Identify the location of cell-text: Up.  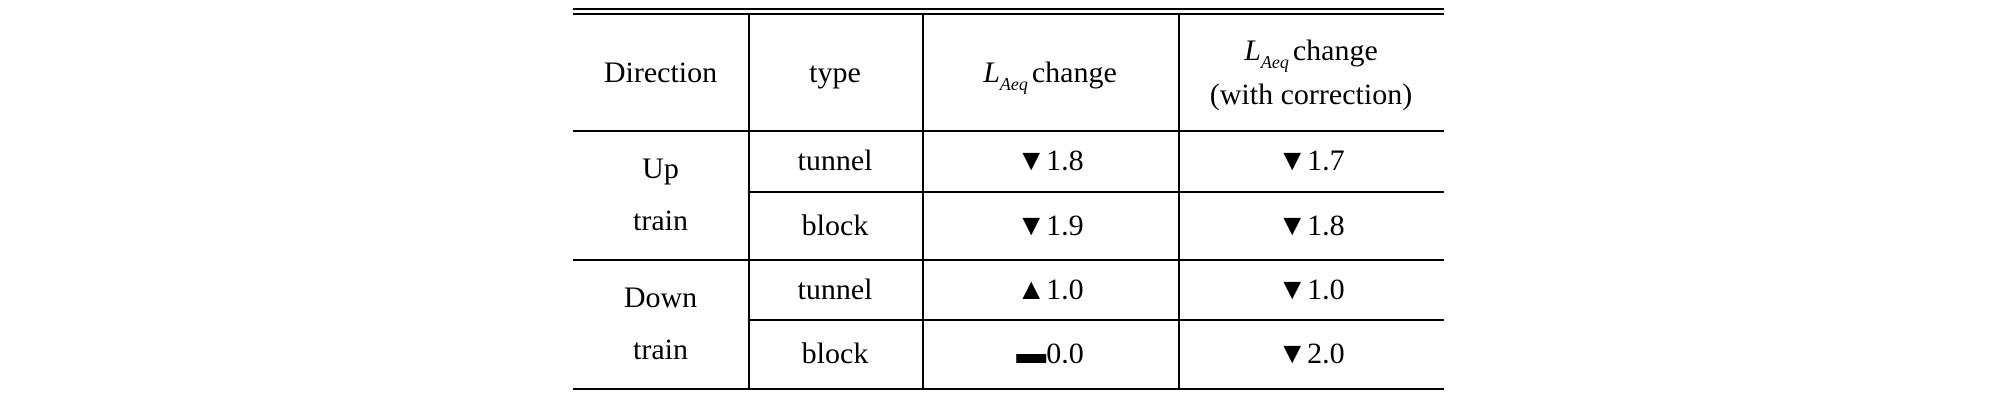
(660, 168).